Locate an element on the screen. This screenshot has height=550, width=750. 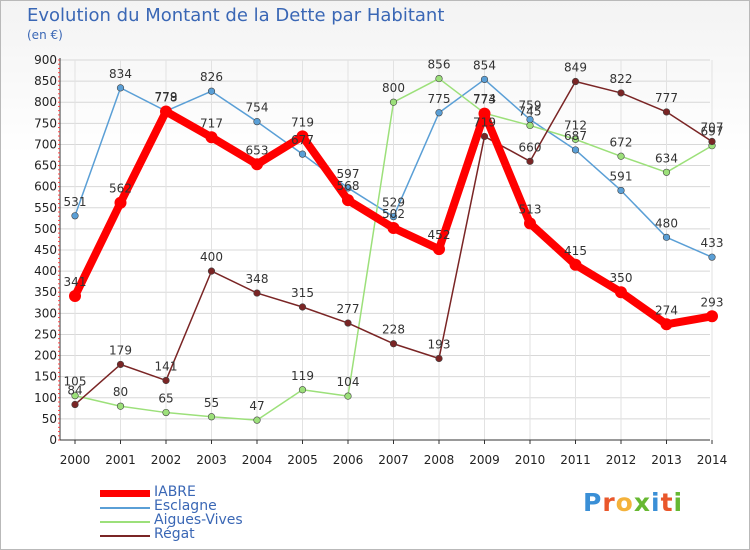
logo-letter: o is located at coordinates (624, 502).